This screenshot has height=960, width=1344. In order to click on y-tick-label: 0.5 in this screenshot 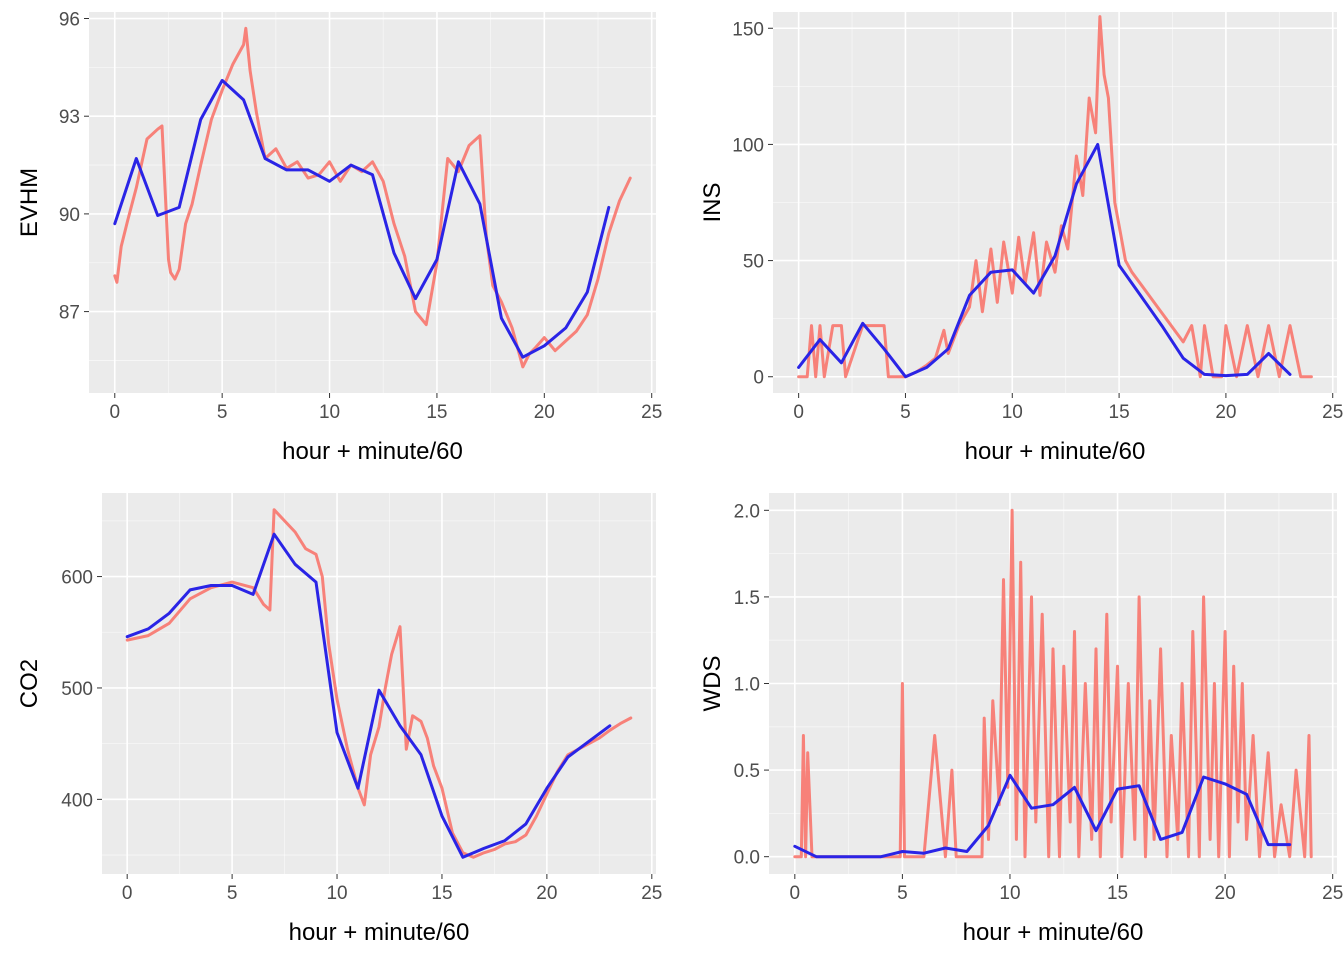, I will do `click(747, 771)`.